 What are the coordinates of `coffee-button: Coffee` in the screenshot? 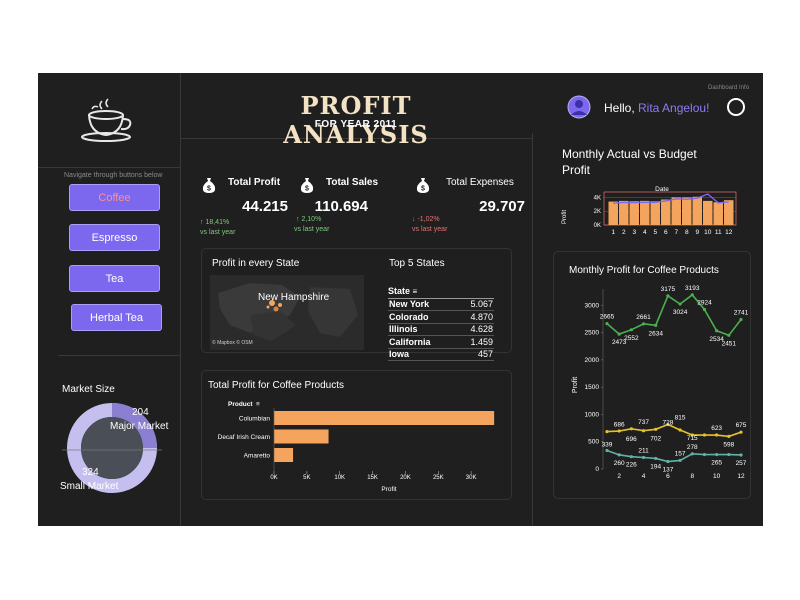 It's located at (114, 197).